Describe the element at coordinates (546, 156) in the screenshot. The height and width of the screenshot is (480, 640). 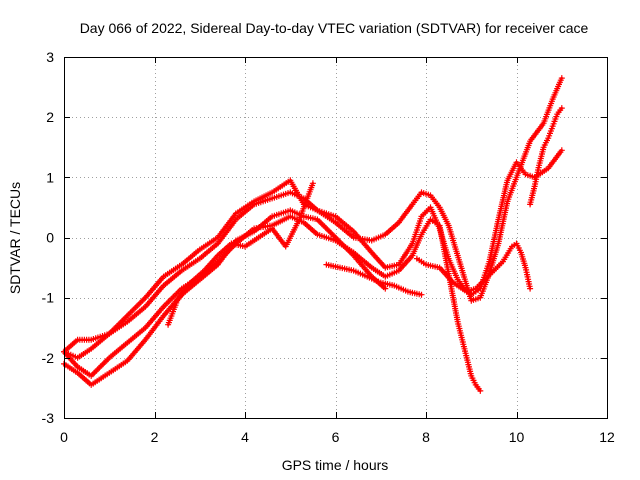
I see `series-track-h` at that location.